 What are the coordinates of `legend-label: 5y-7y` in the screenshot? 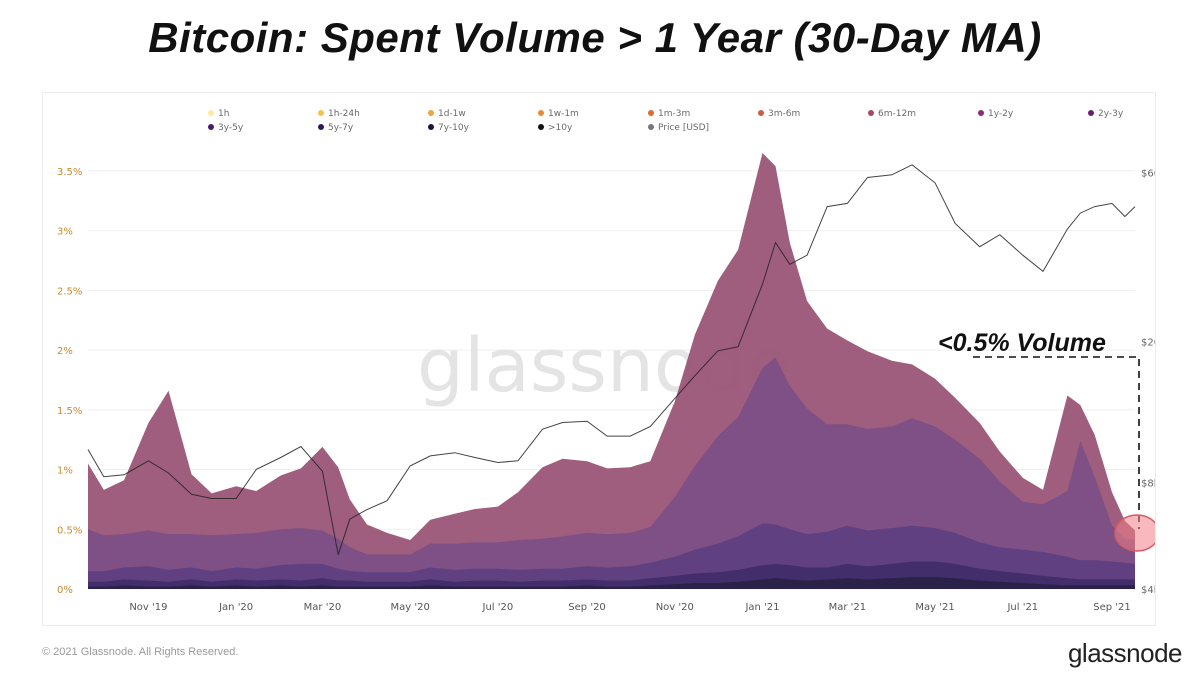 It's located at (341, 128).